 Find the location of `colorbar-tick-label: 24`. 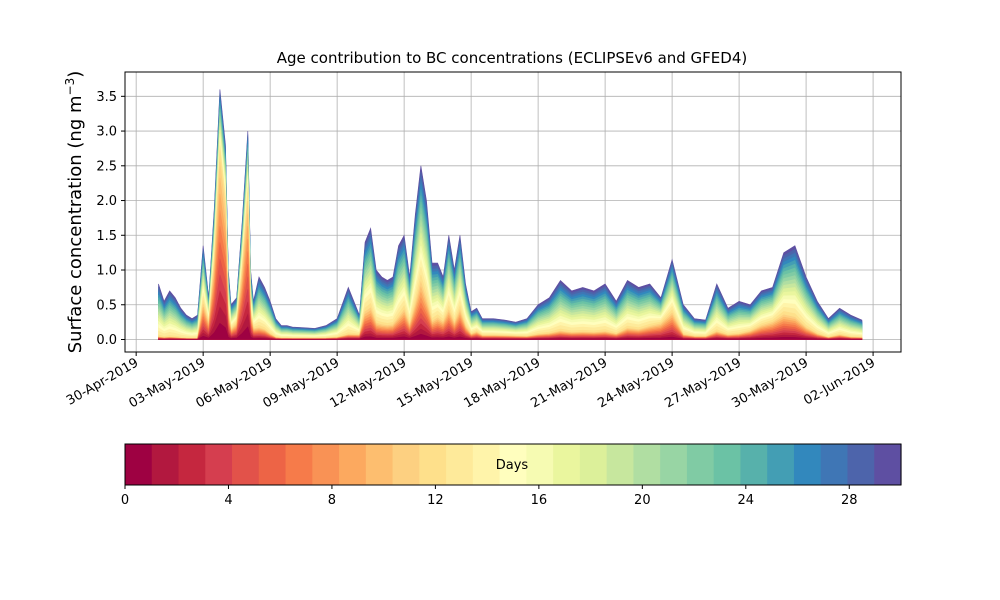

colorbar-tick-label: 24 is located at coordinates (746, 500).